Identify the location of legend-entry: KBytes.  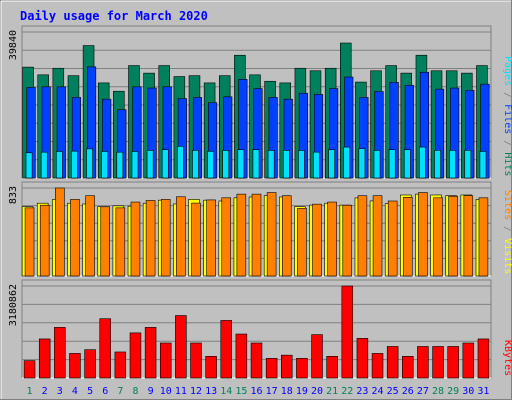
(507, 358).